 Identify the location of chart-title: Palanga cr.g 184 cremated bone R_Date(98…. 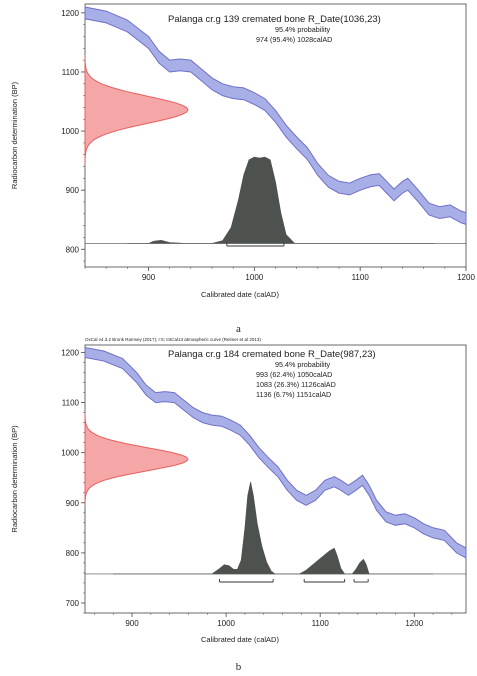
(272, 354).